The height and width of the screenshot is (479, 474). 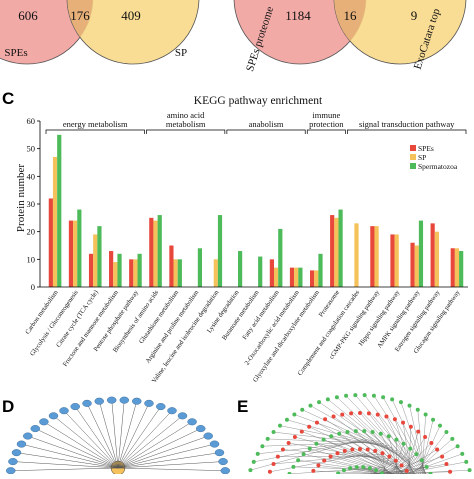 What do you see at coordinates (422, 157) in the screenshot?
I see `legend-label: SP` at bounding box center [422, 157].